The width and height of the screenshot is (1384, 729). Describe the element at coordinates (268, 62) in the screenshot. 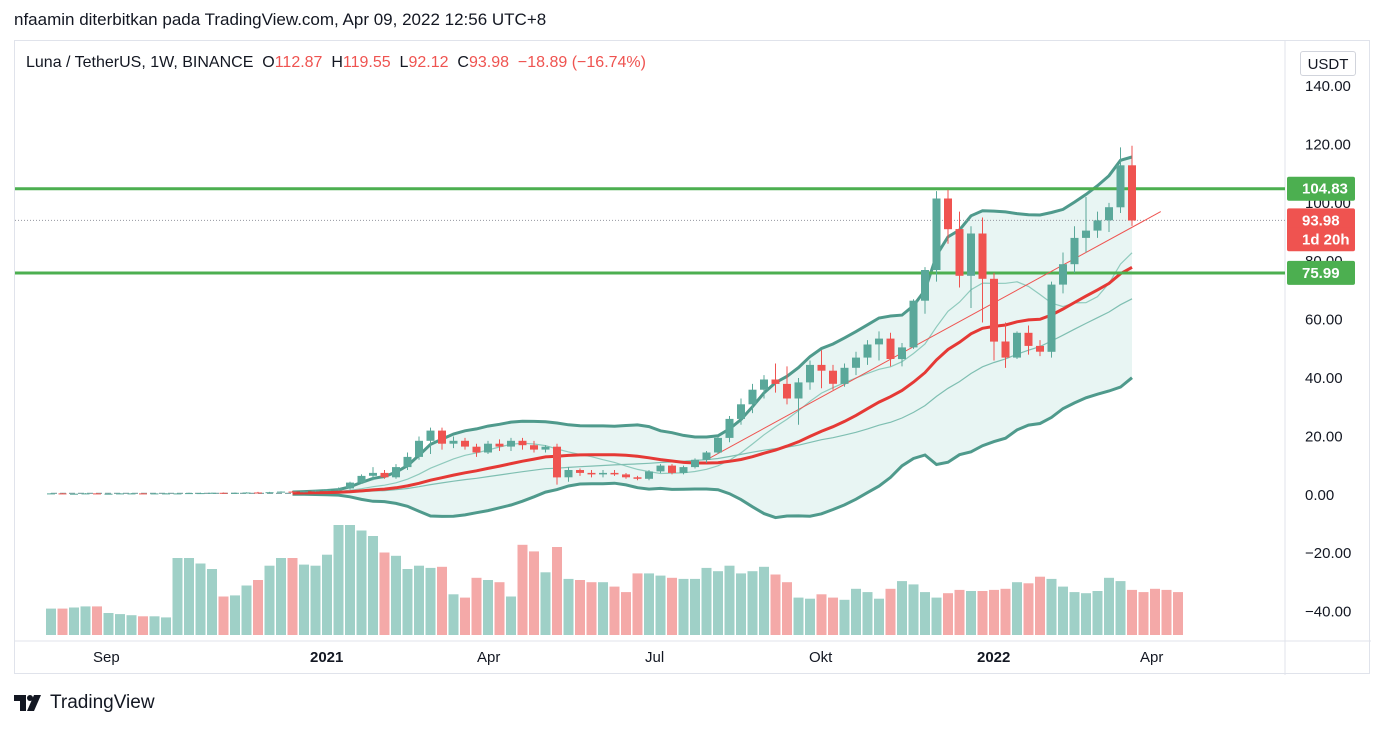

I see `open-label: O` at that location.